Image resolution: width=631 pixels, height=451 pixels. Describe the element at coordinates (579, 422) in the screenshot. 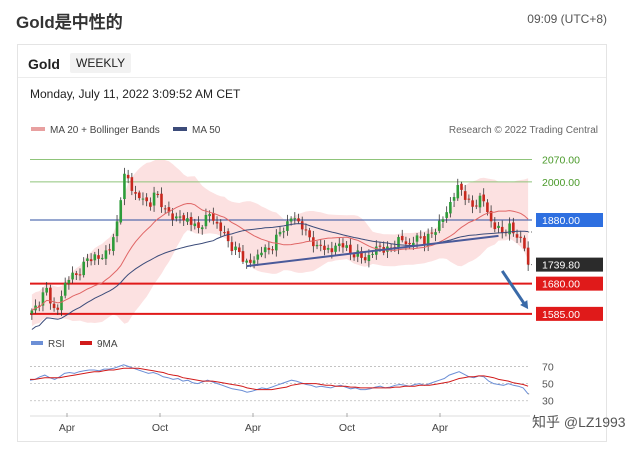

I see `watermark: 知乎 @LZ1993` at that location.